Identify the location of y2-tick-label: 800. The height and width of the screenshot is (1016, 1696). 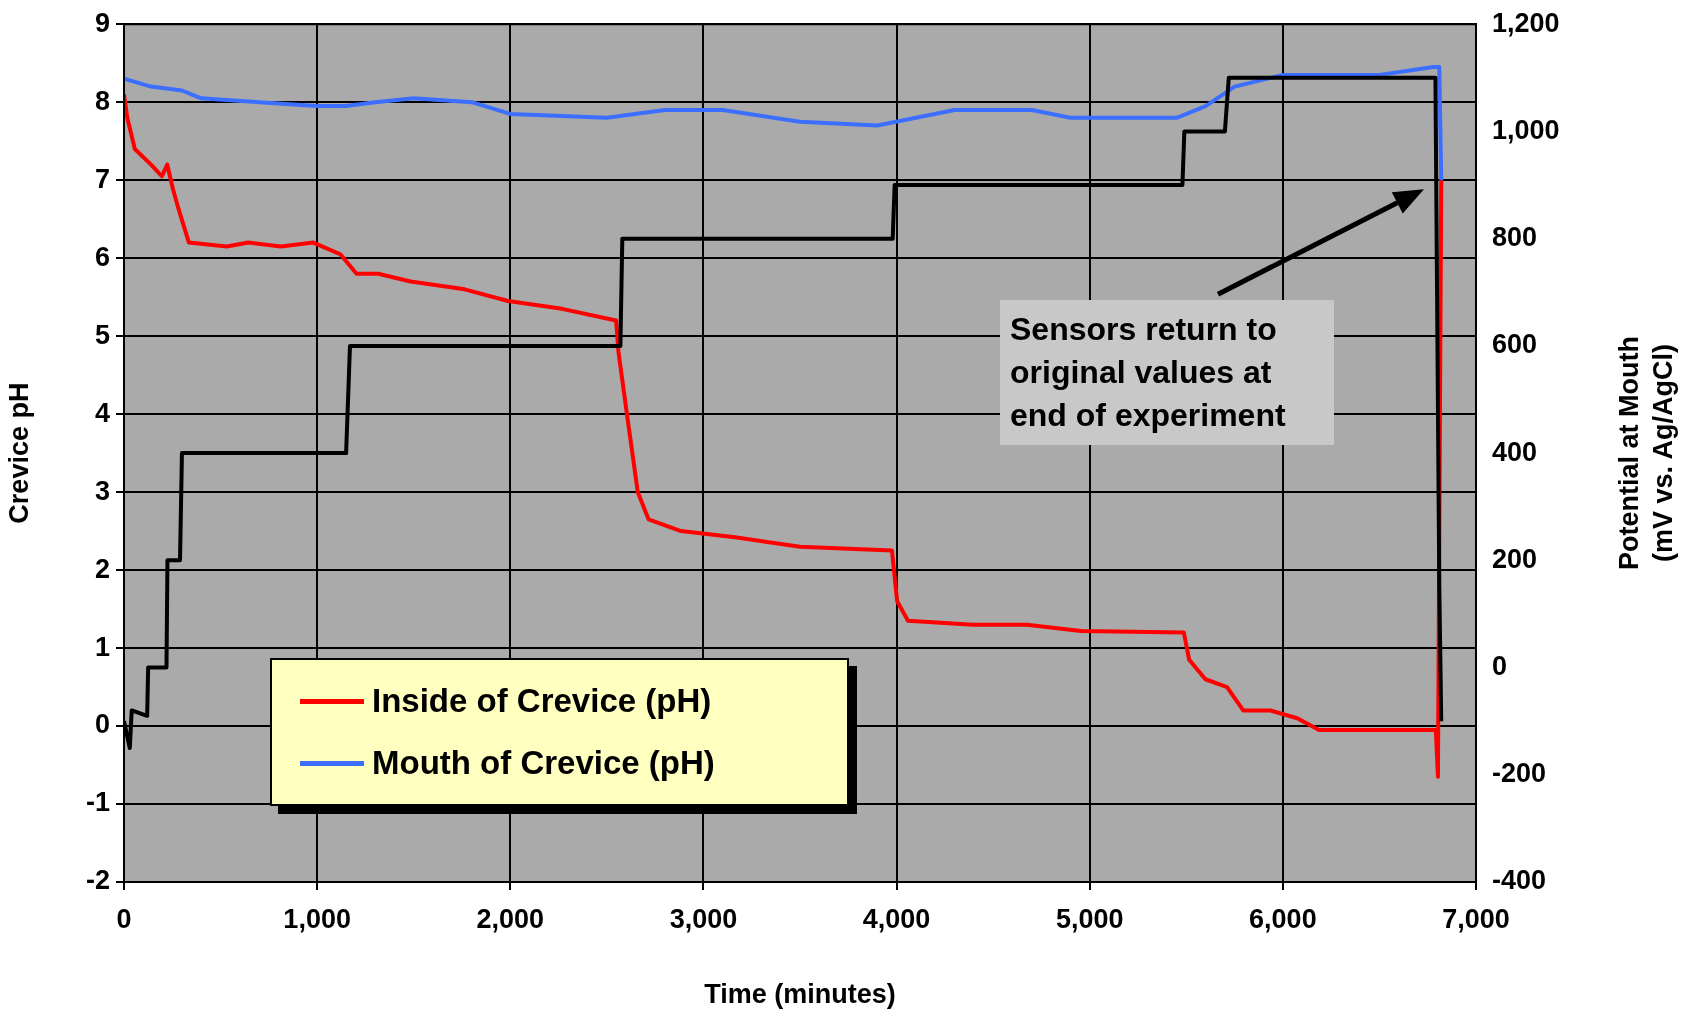
(1515, 237).